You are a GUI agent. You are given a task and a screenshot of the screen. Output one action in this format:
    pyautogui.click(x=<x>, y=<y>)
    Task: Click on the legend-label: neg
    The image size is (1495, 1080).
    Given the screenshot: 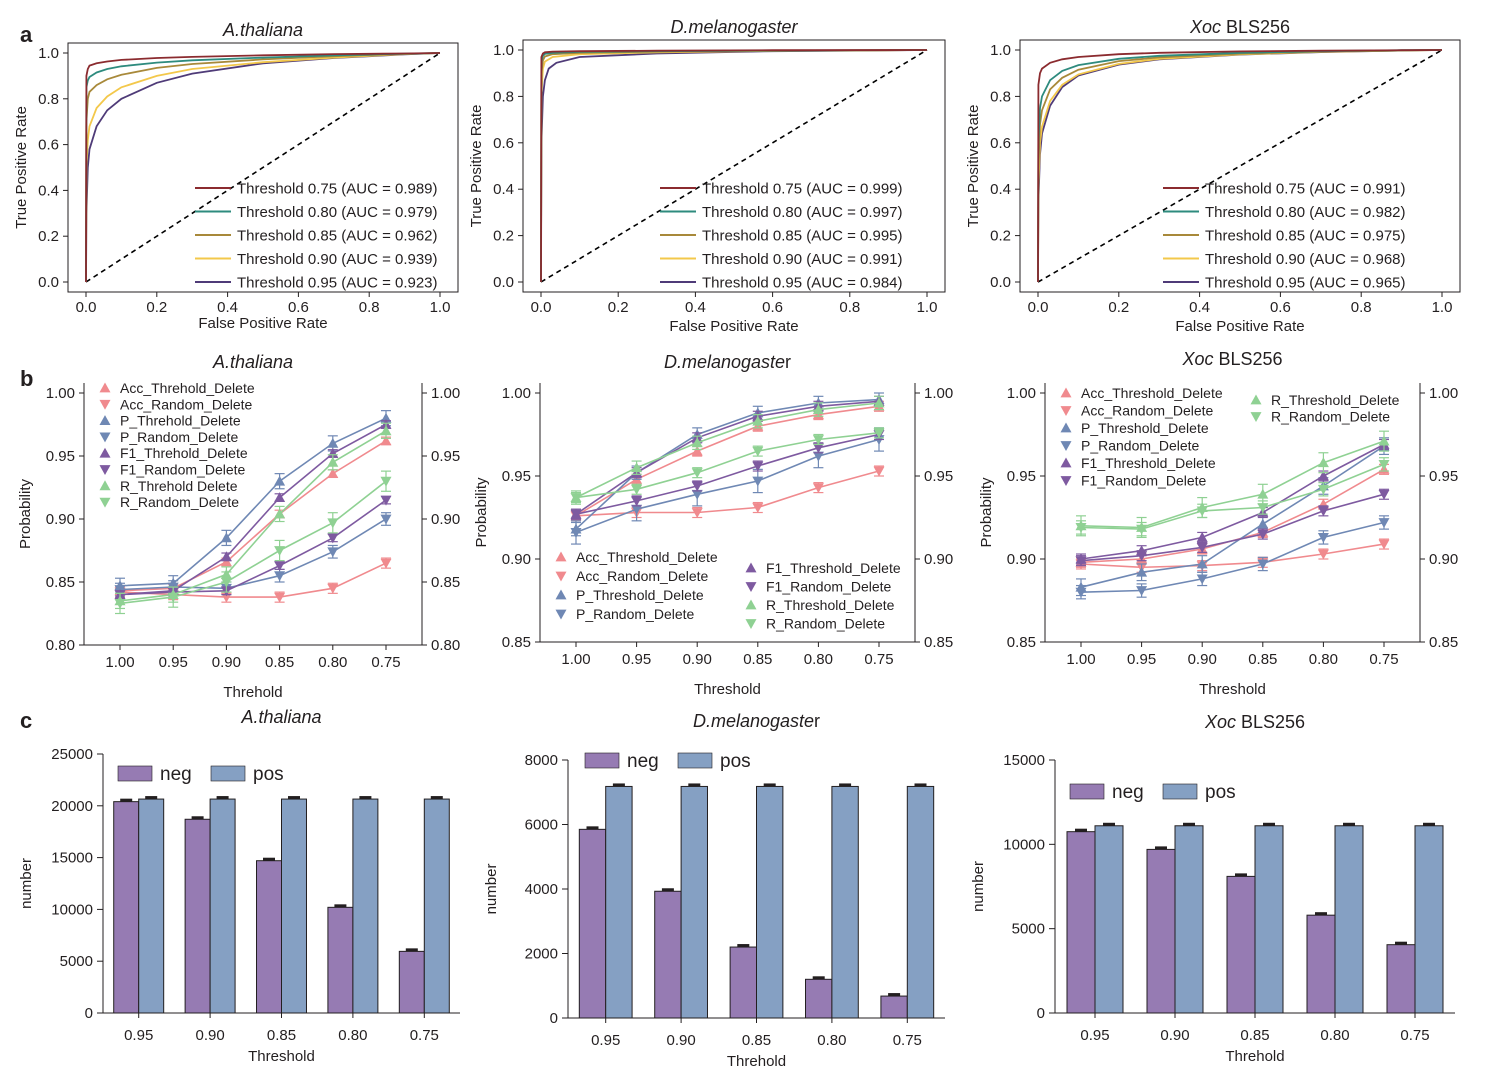 What is the action you would take?
    pyautogui.click(x=176, y=774)
    